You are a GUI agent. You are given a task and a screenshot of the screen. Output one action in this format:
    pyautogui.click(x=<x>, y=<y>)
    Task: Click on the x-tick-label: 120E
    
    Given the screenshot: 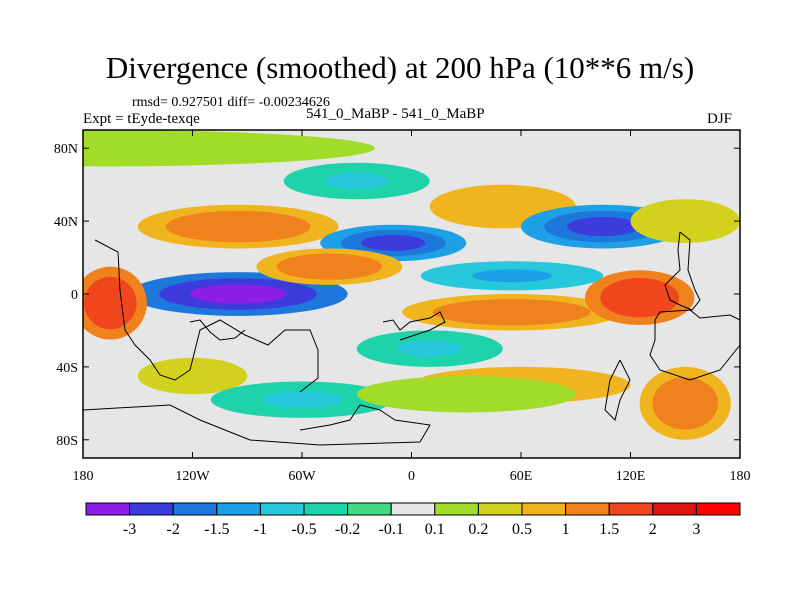 What is the action you would take?
    pyautogui.click(x=631, y=476)
    